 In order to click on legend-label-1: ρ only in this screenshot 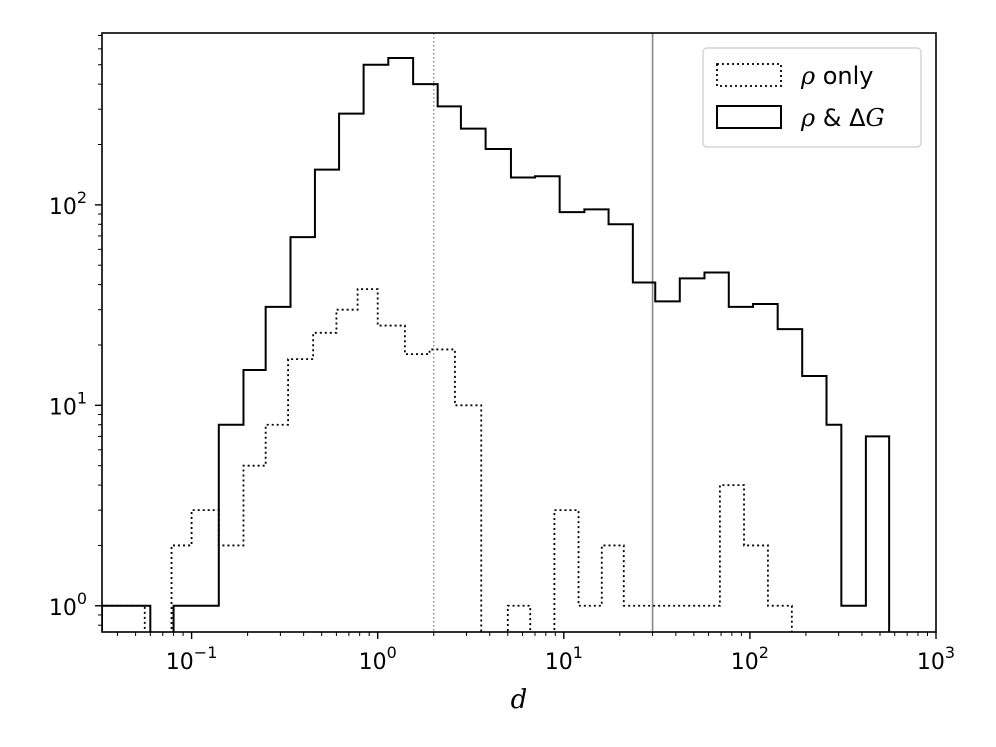, I will do `click(837, 76)`.